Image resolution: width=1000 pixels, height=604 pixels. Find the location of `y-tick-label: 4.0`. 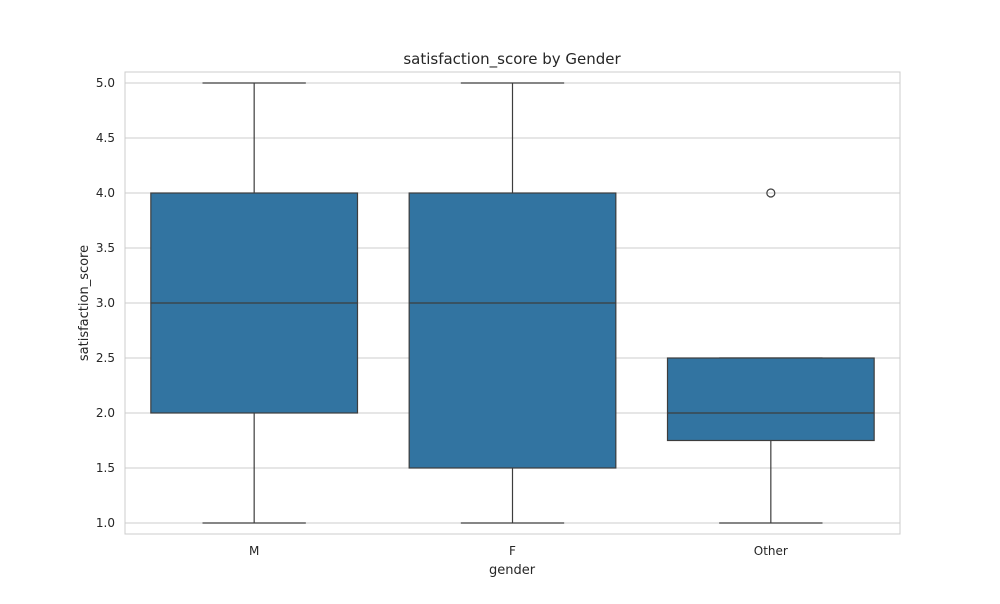

y-tick-label: 4.0 is located at coordinates (105, 193).